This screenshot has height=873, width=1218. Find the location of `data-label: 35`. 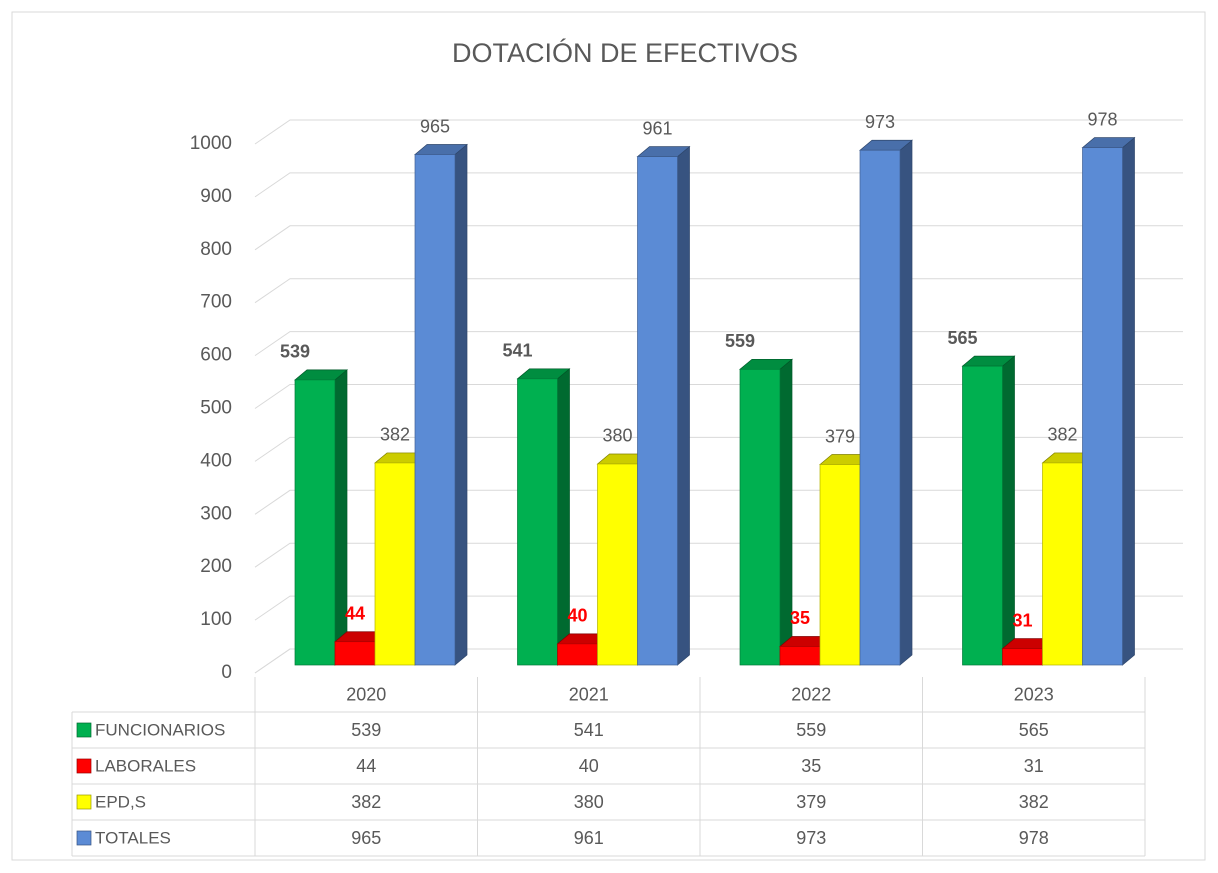

data-label: 35 is located at coordinates (800, 618).